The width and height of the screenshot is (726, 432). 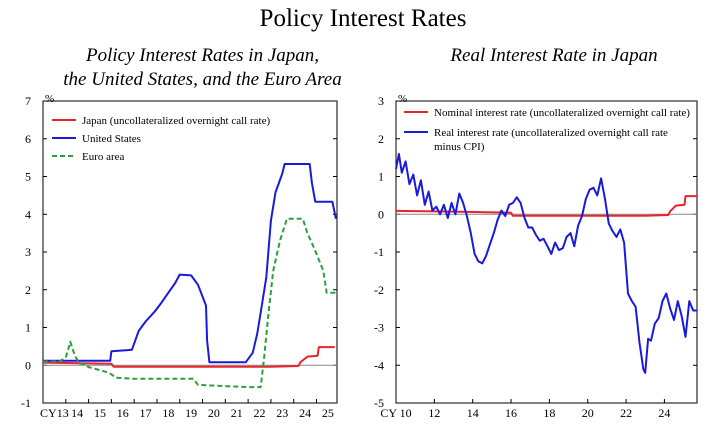 I want to click on right-chart-x-tick-label: CY 10, so click(x=395, y=413).